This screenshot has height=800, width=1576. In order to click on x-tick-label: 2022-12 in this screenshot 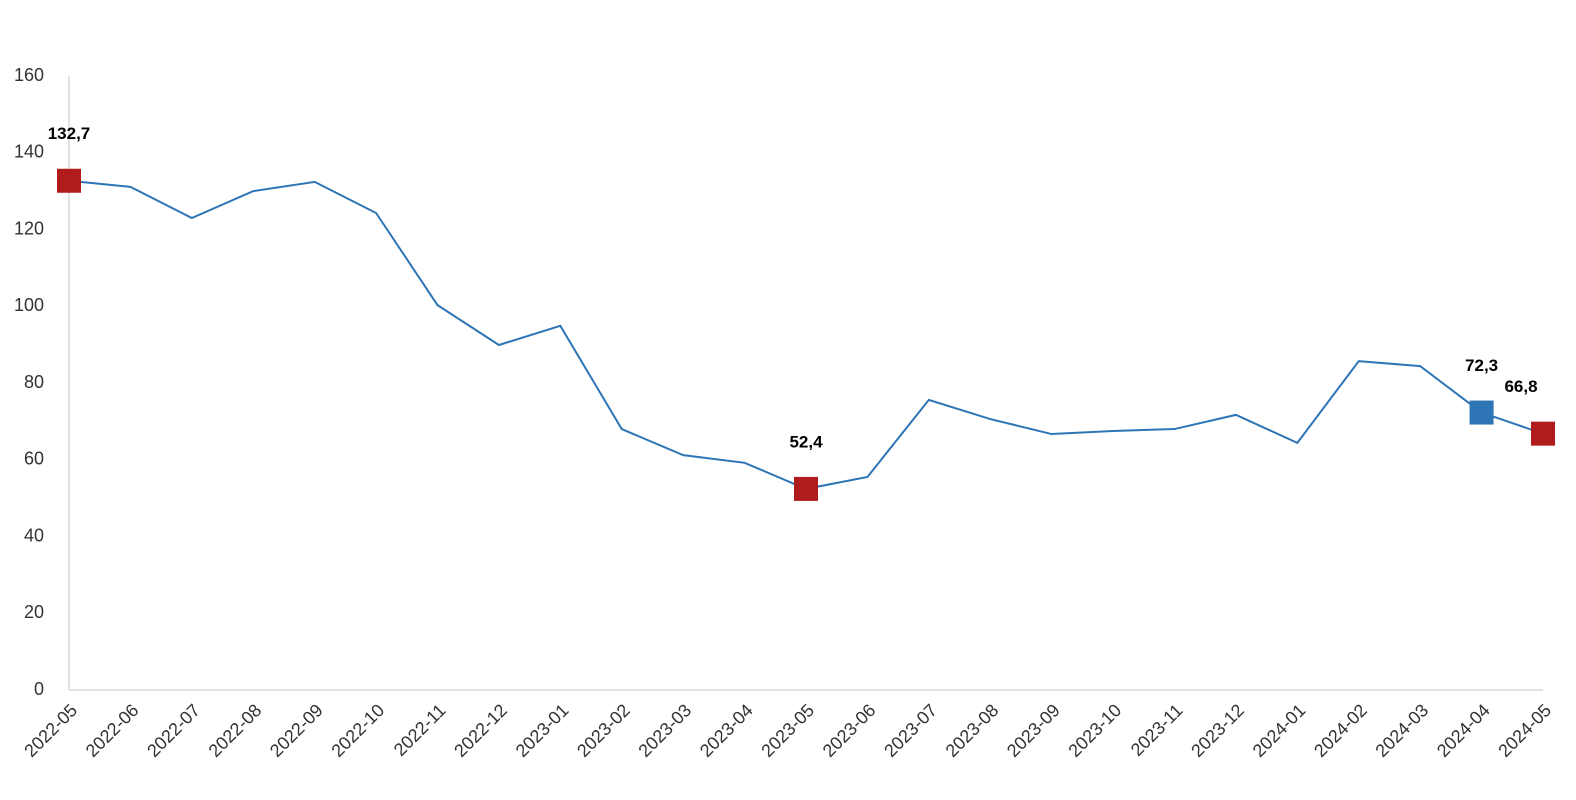, I will do `click(480, 730)`.